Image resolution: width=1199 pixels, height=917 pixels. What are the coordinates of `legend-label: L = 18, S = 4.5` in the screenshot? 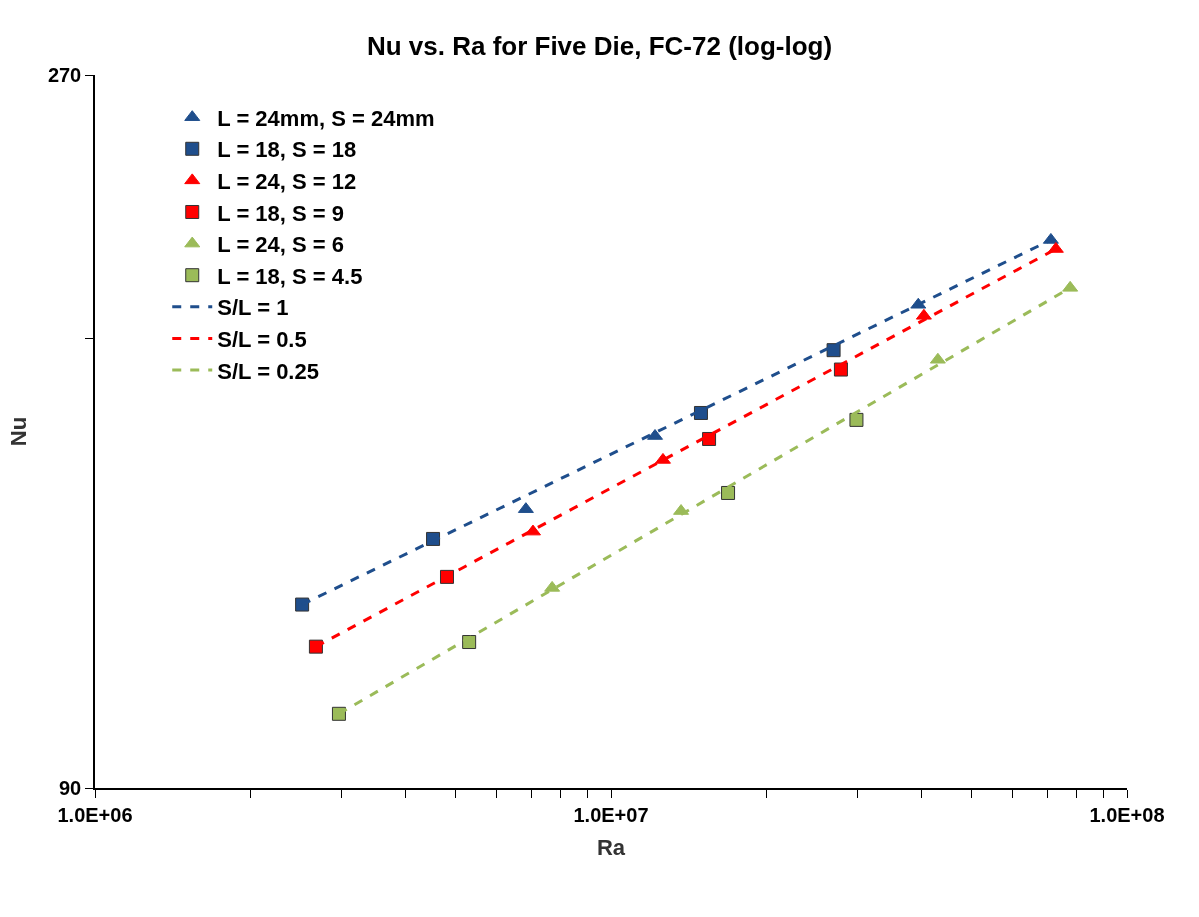 It's located at (290, 276).